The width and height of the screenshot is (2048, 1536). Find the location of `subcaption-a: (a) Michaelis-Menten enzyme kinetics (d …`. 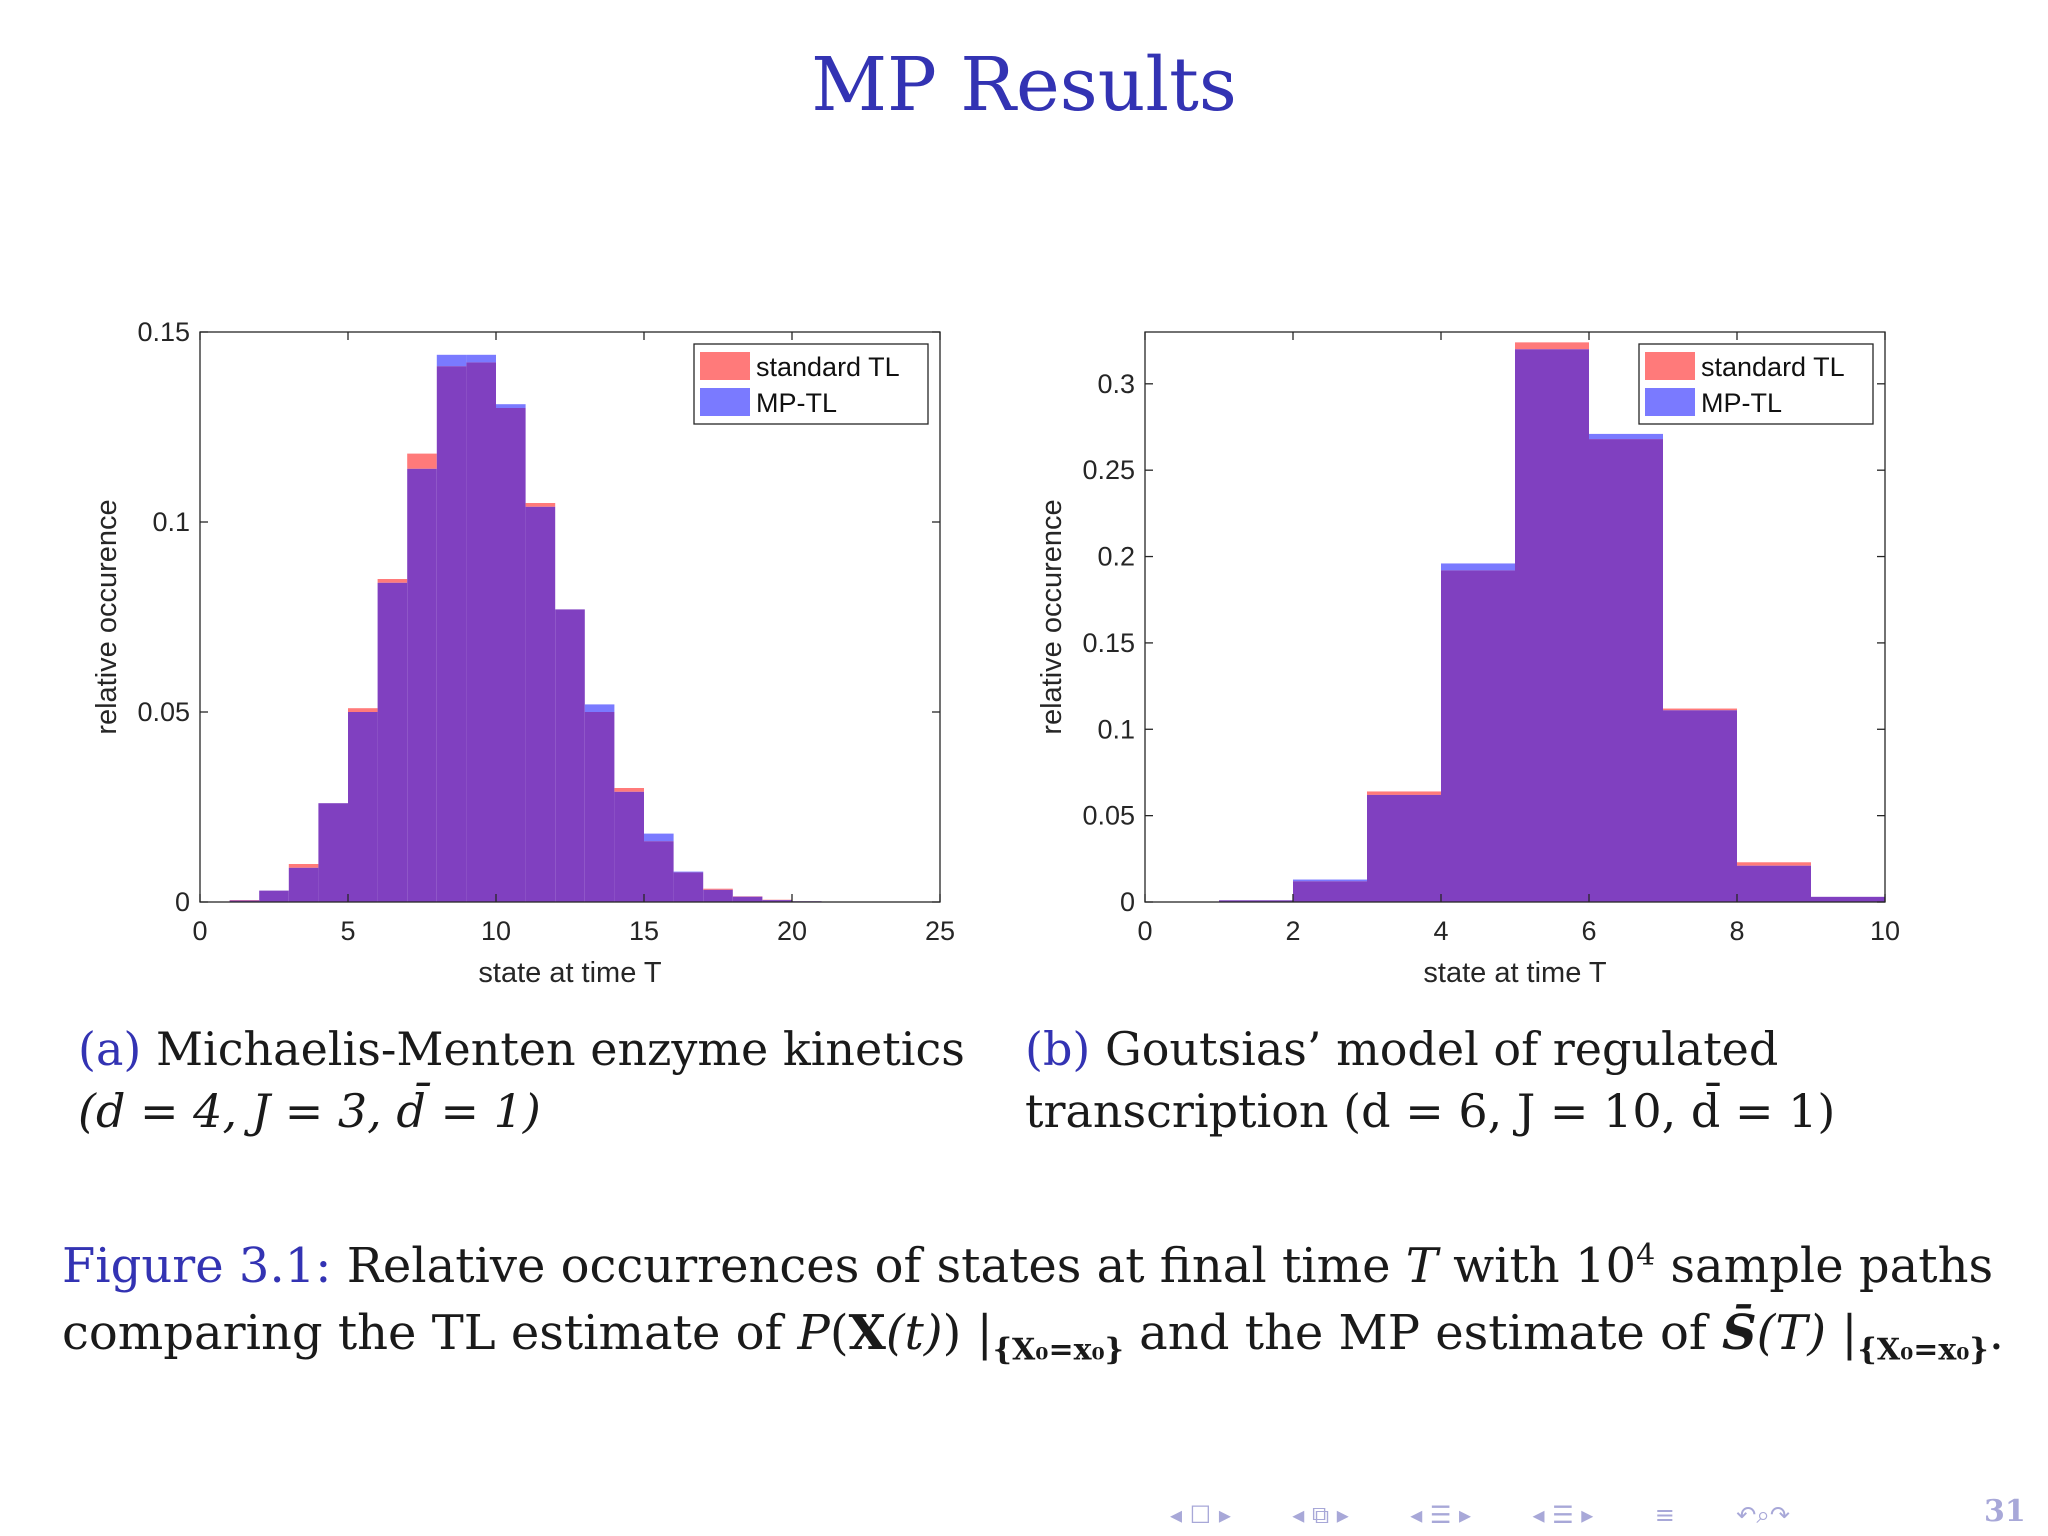

subcaption-a: (a) Michaelis-Menten enzyme kinetics (d … is located at coordinates (528, 1080).